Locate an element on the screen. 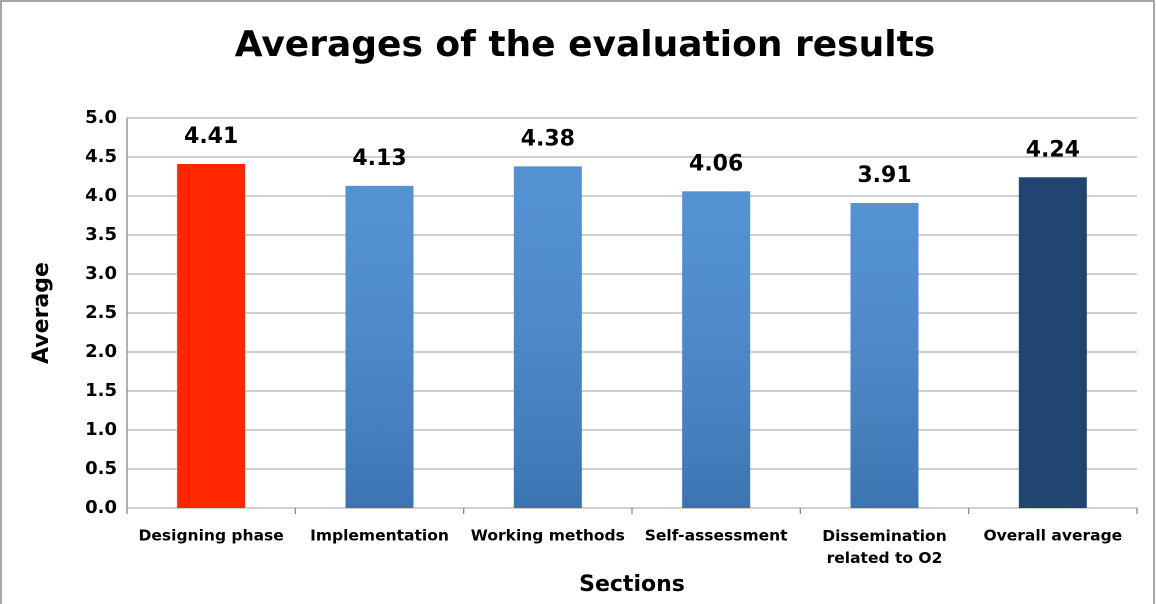  value-label: 4.06 is located at coordinates (716, 163).